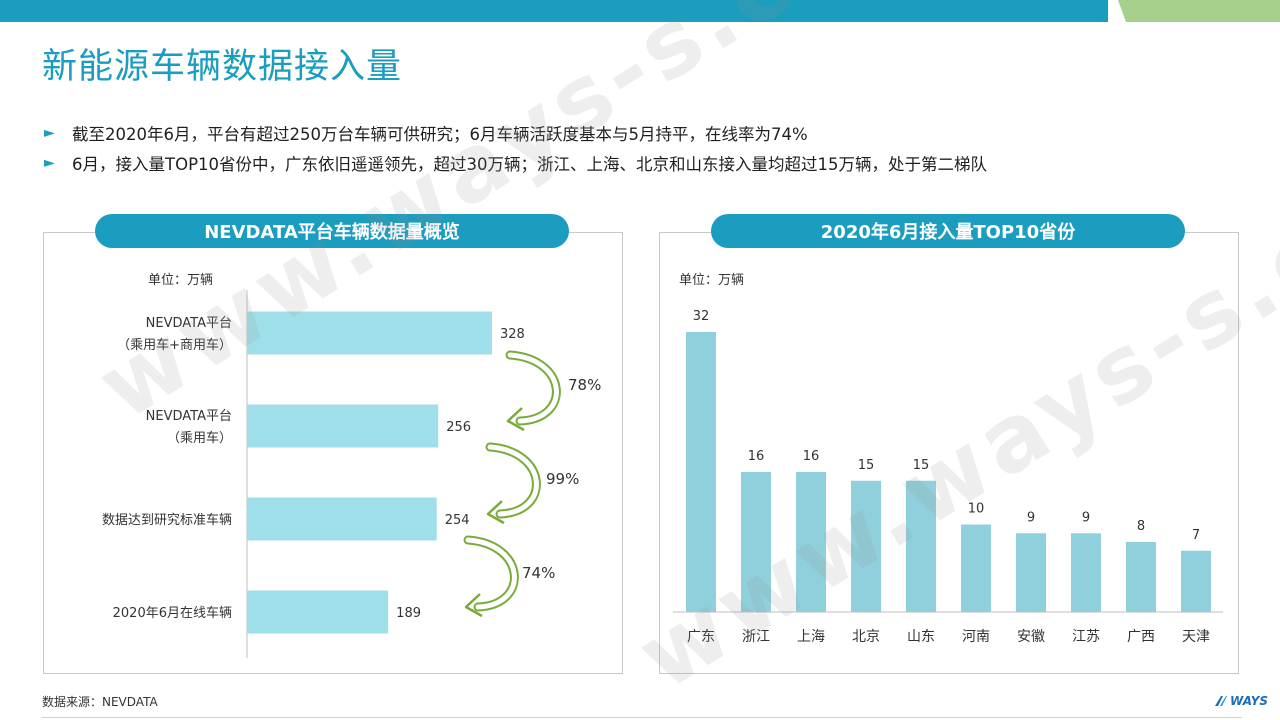 Image resolution: width=1280 pixels, height=720 pixels. What do you see at coordinates (1196, 535) in the screenshot?
I see `bar-value-label: 7` at bounding box center [1196, 535].